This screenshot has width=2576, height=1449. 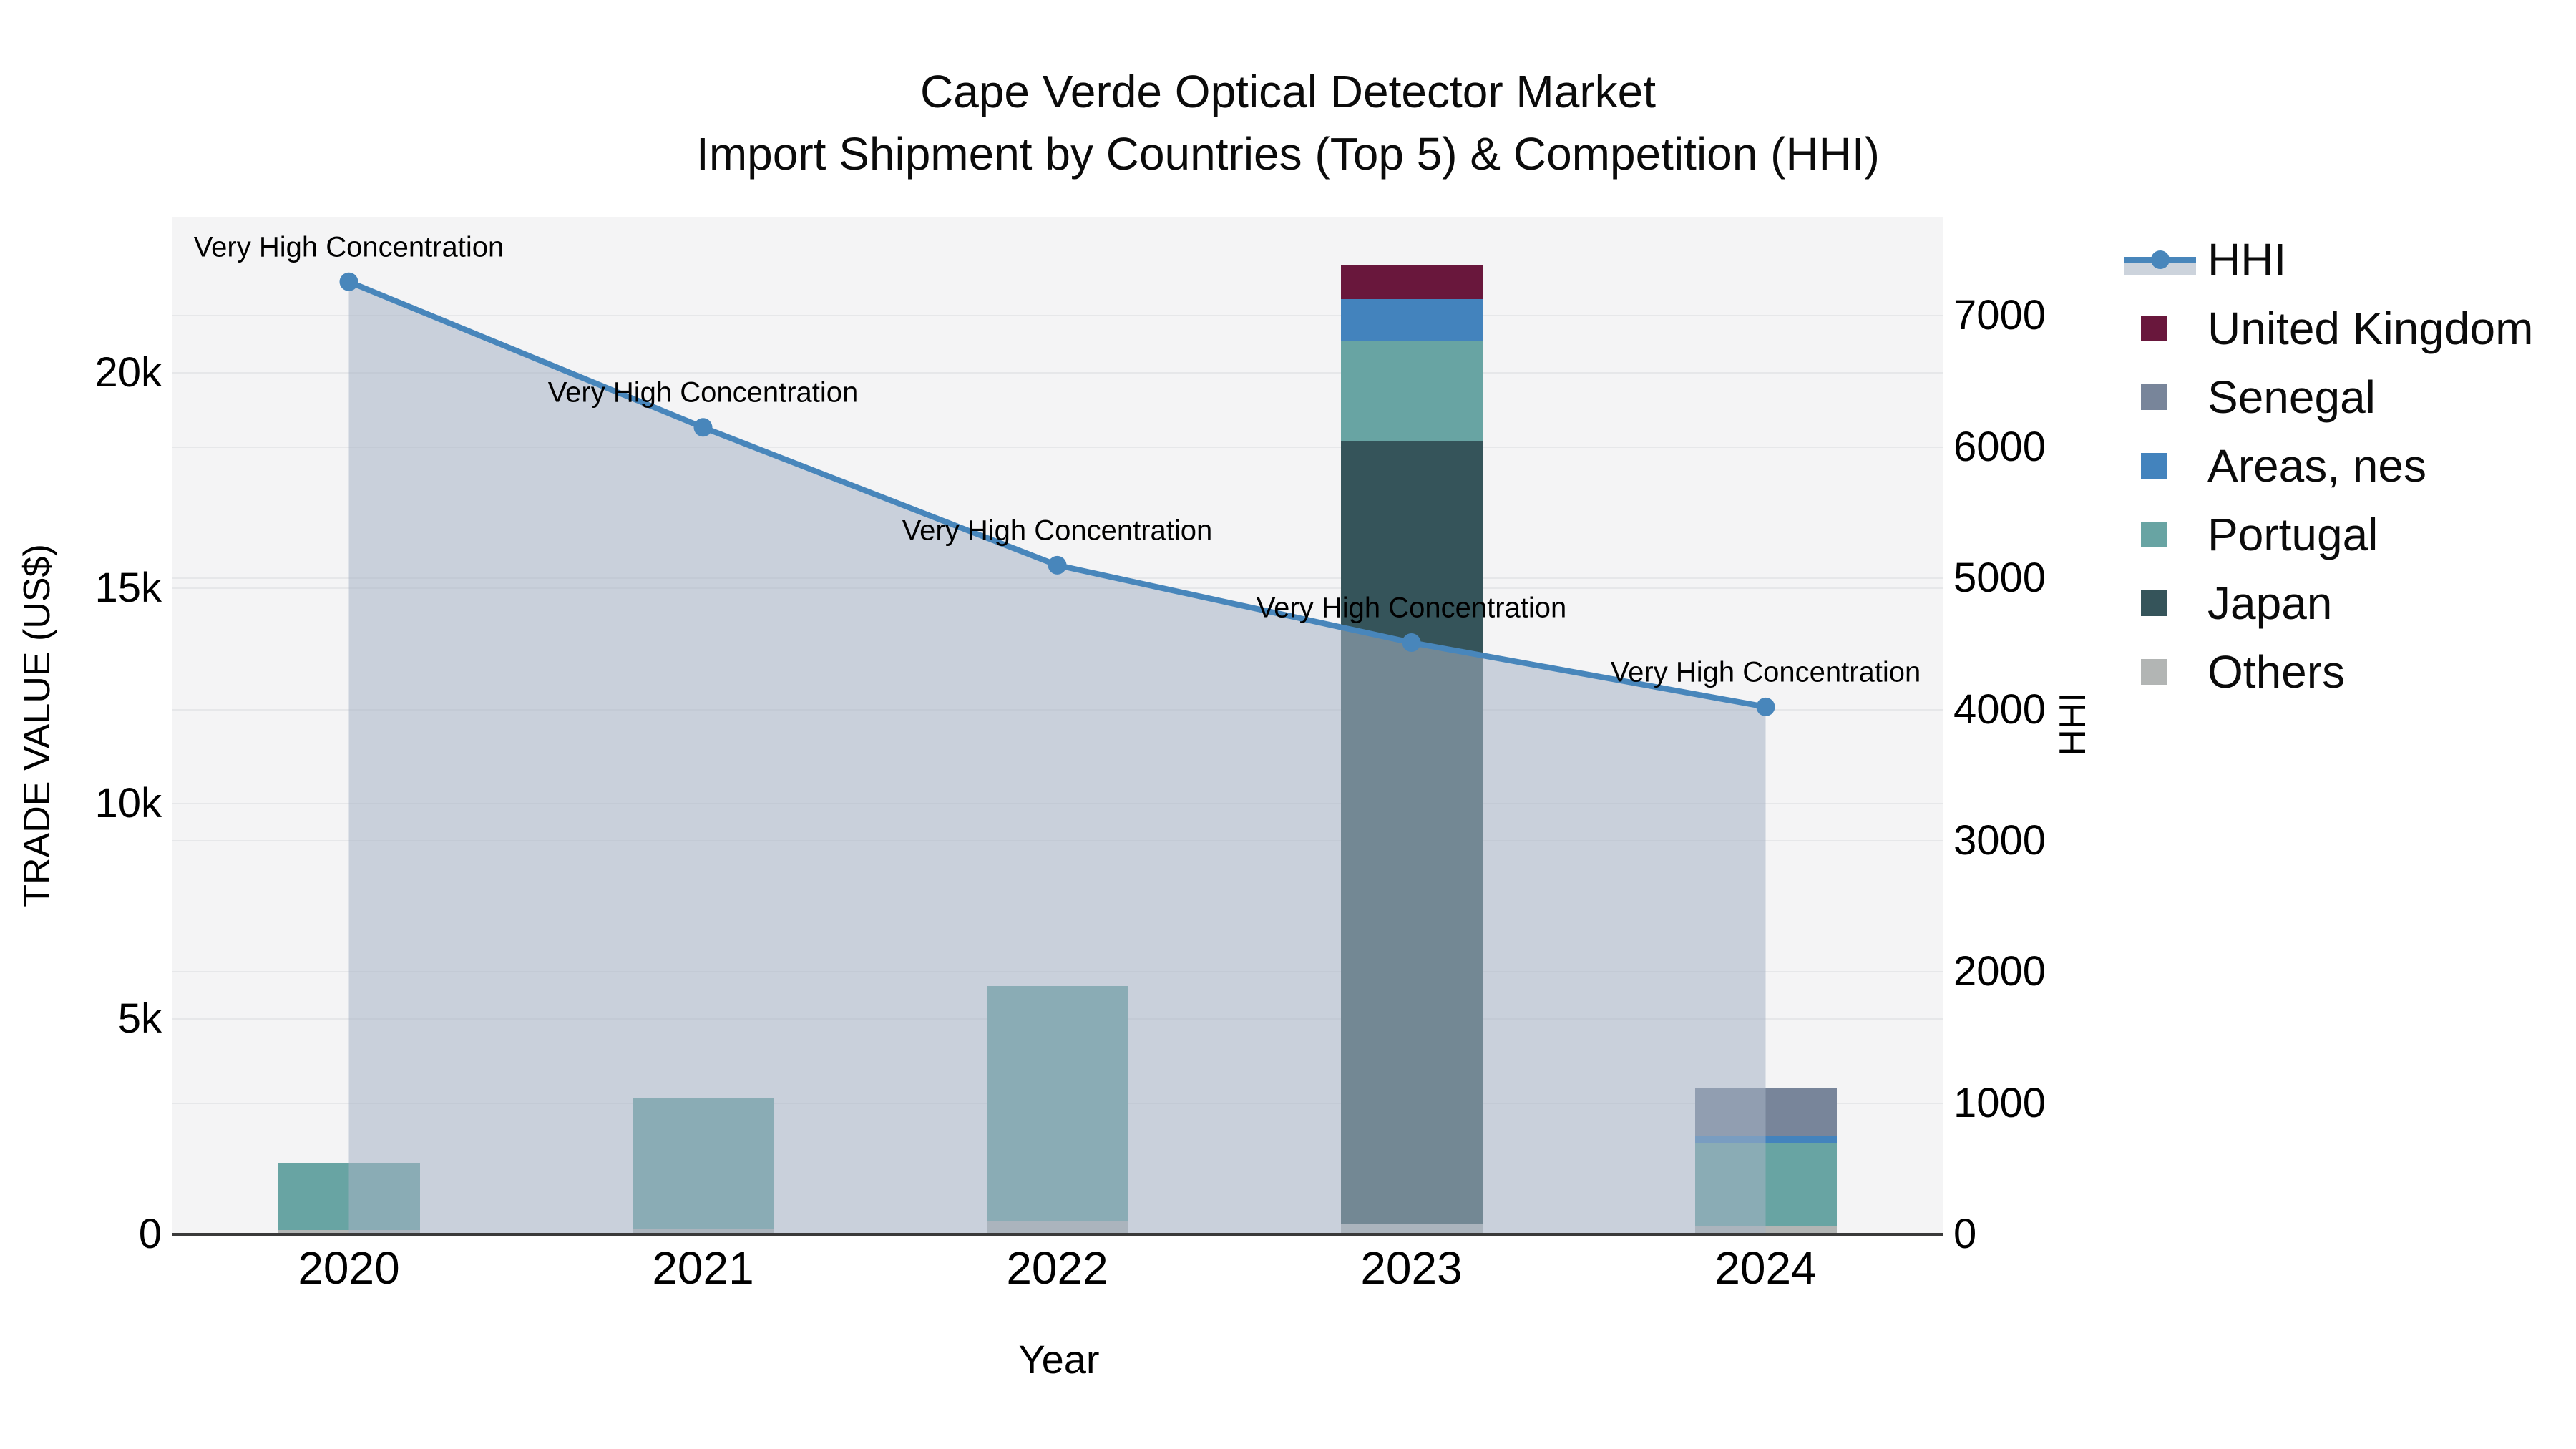 I want to click on y-right-tick-3000: 3000, so click(x=1999, y=840).